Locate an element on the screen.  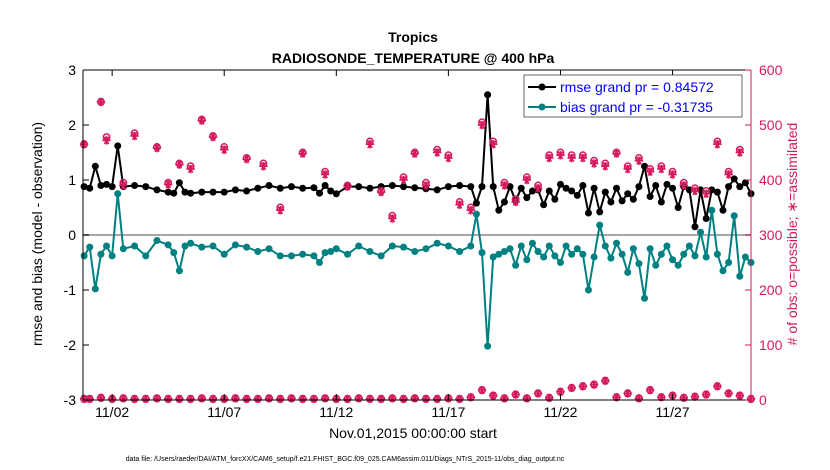
y-left-tick-label: 0 is located at coordinates (72, 235).